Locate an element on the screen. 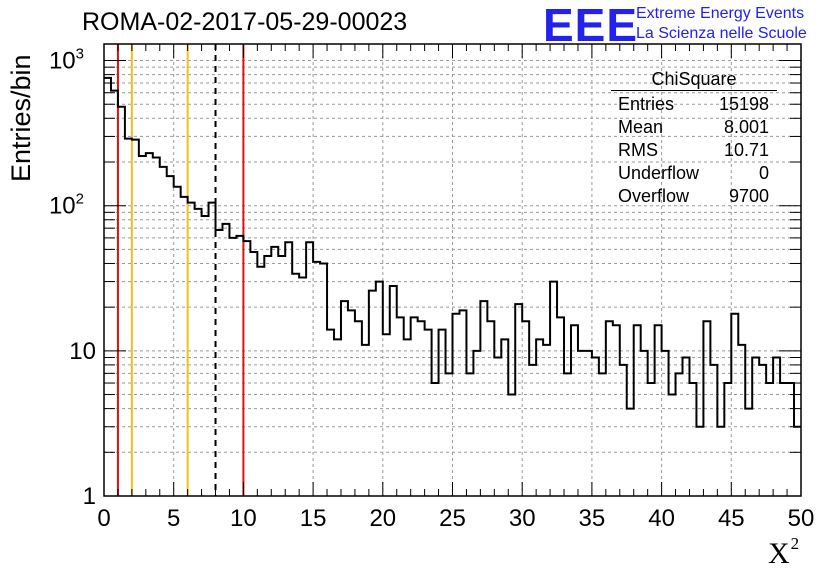  x-tick-label: 0 is located at coordinates (103, 518).